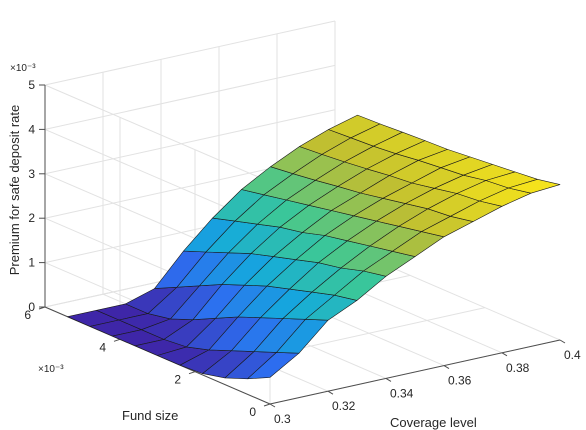 Image resolution: width=586 pixels, height=430 pixels. What do you see at coordinates (252, 412) in the screenshot?
I see `y-tick-label: 0` at bounding box center [252, 412].